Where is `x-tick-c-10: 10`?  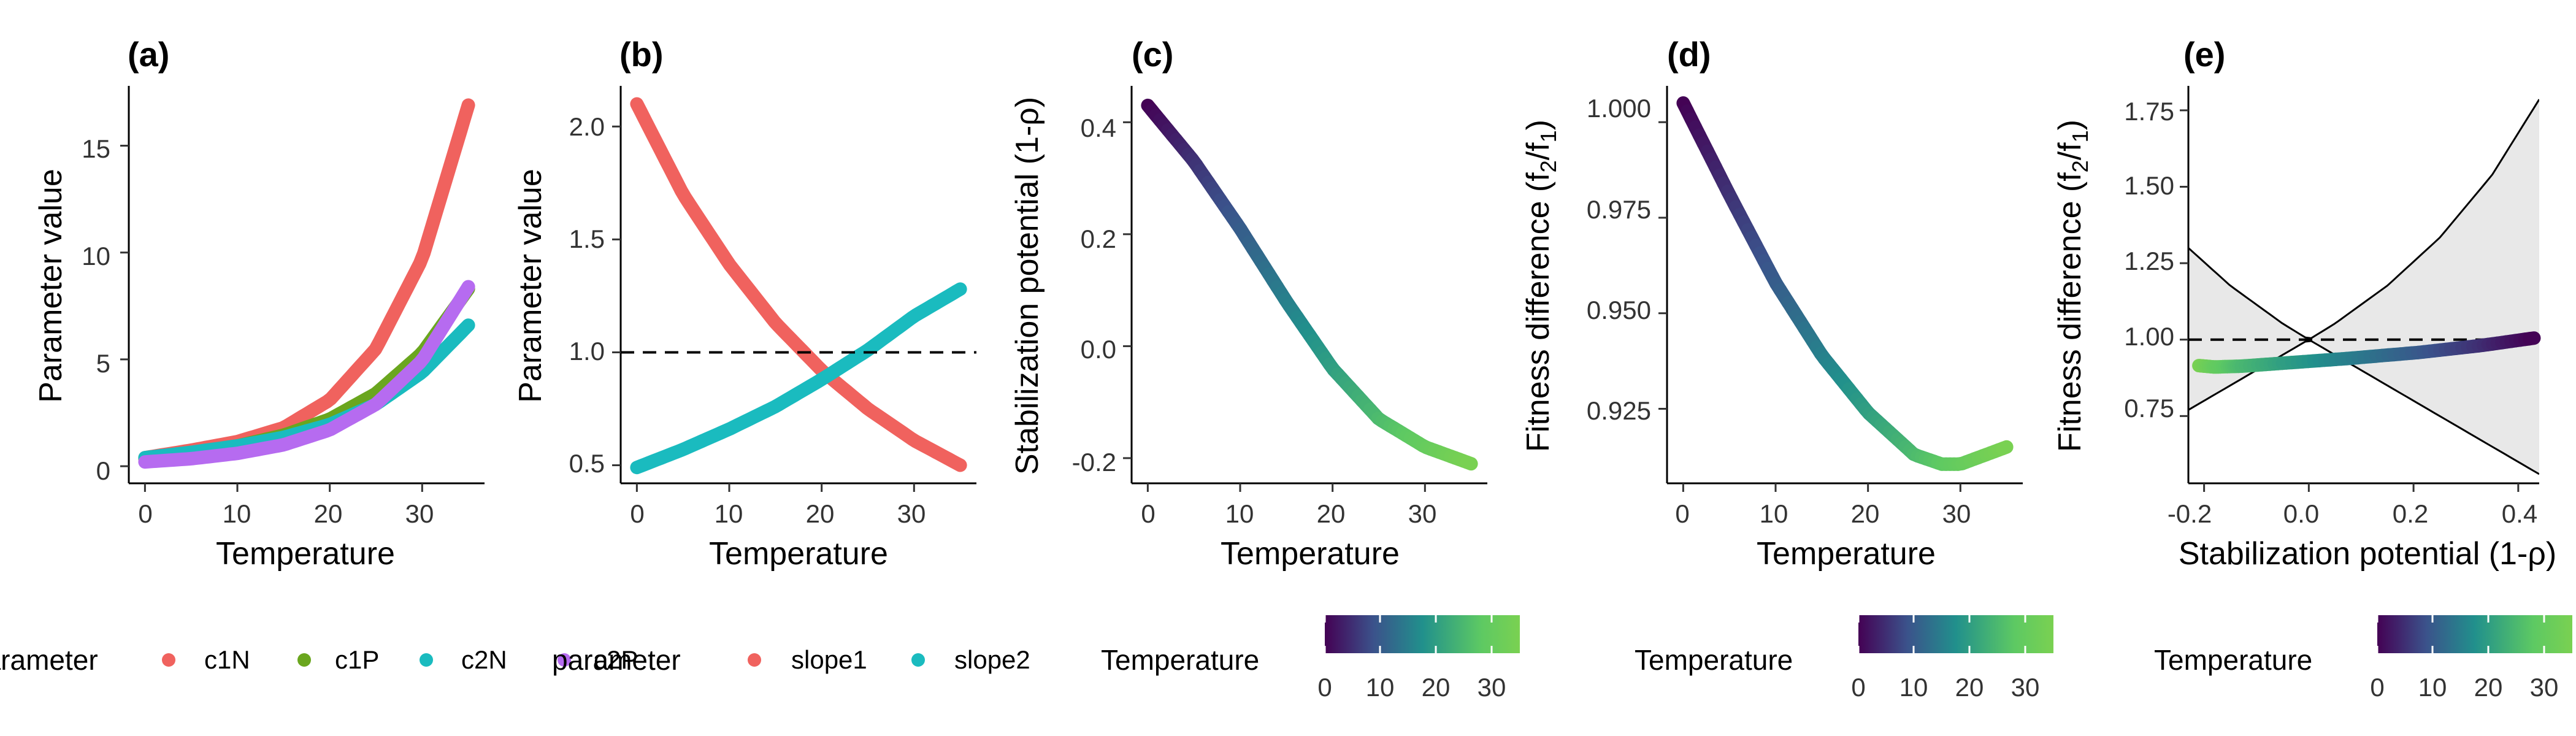
x-tick-c-10: 10 is located at coordinates (1239, 513).